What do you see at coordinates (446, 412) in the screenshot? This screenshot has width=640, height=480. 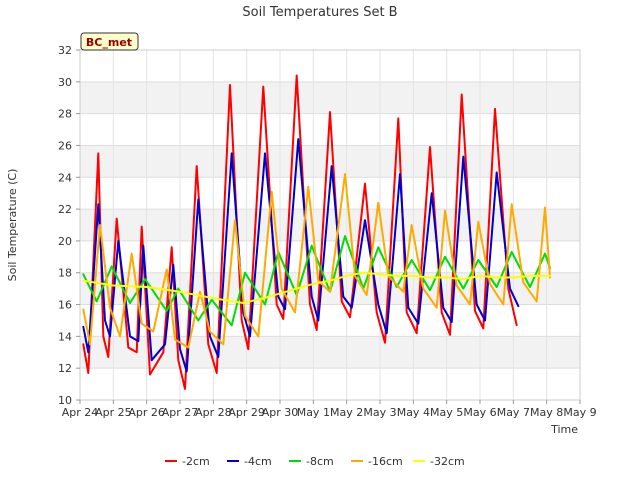 I see `x-tick-label: May 5` at bounding box center [446, 412].